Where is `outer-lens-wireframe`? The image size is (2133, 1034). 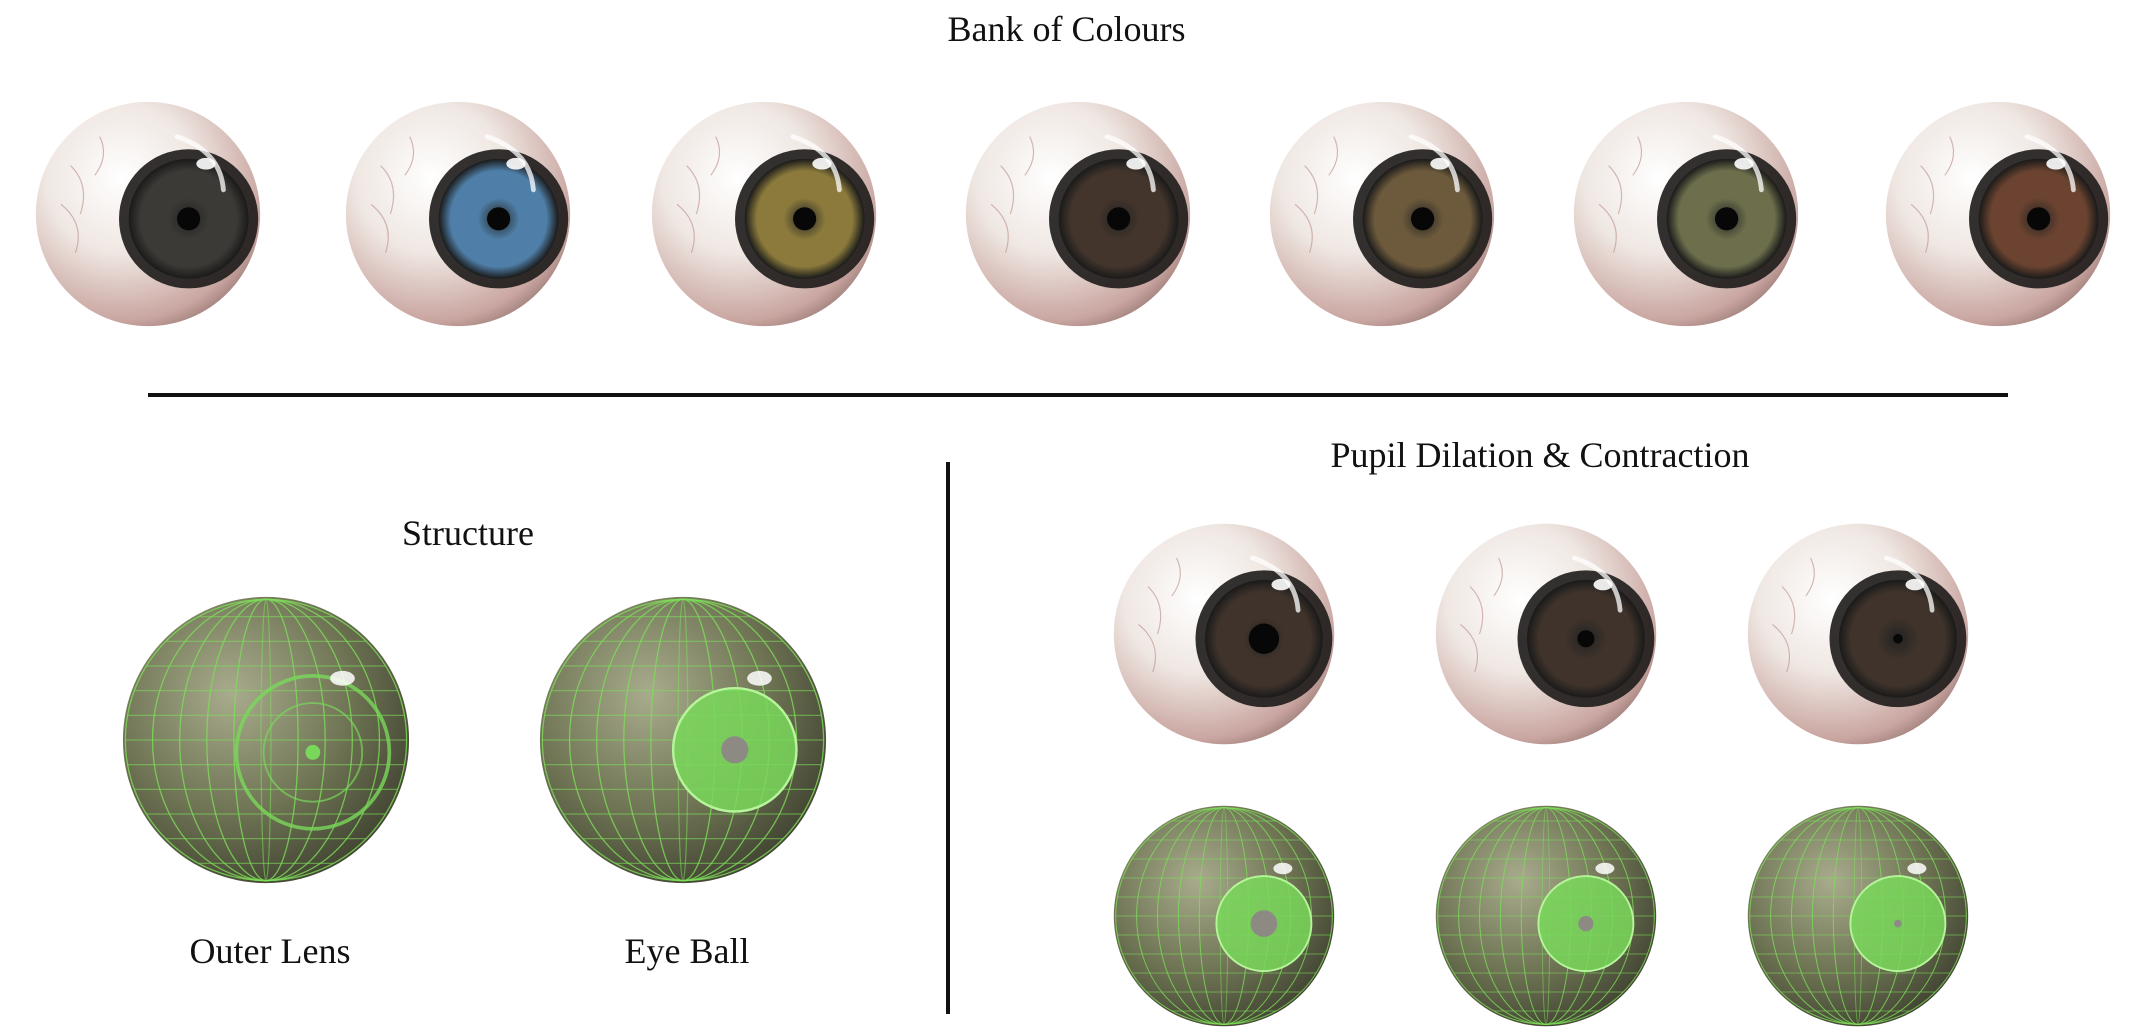 outer-lens-wireframe is located at coordinates (266, 740).